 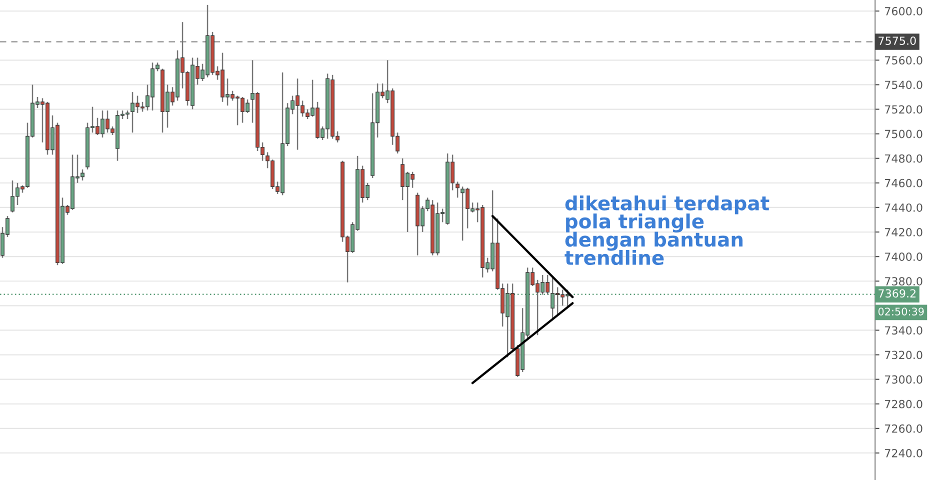 I want to click on y-tick-label: 7540.0, so click(x=903, y=85).